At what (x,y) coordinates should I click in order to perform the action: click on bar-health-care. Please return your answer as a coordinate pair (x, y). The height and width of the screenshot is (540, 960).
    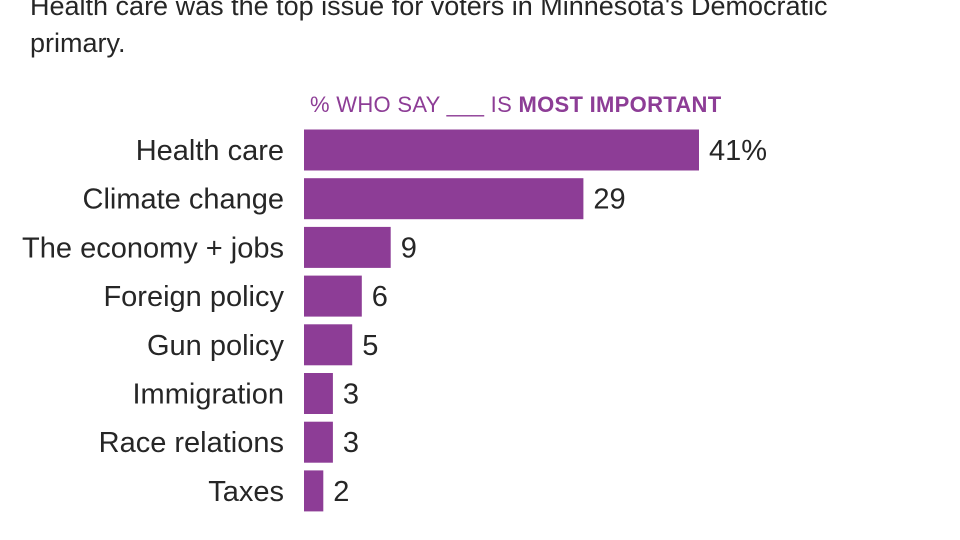
    Looking at the image, I should click on (501, 150).